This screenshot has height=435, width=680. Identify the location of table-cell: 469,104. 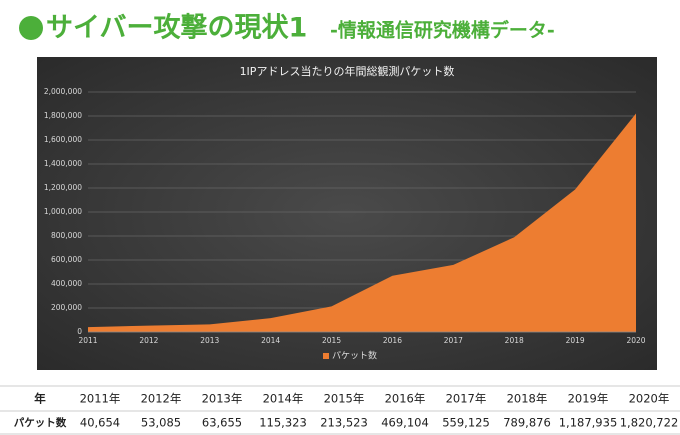
(405, 423).